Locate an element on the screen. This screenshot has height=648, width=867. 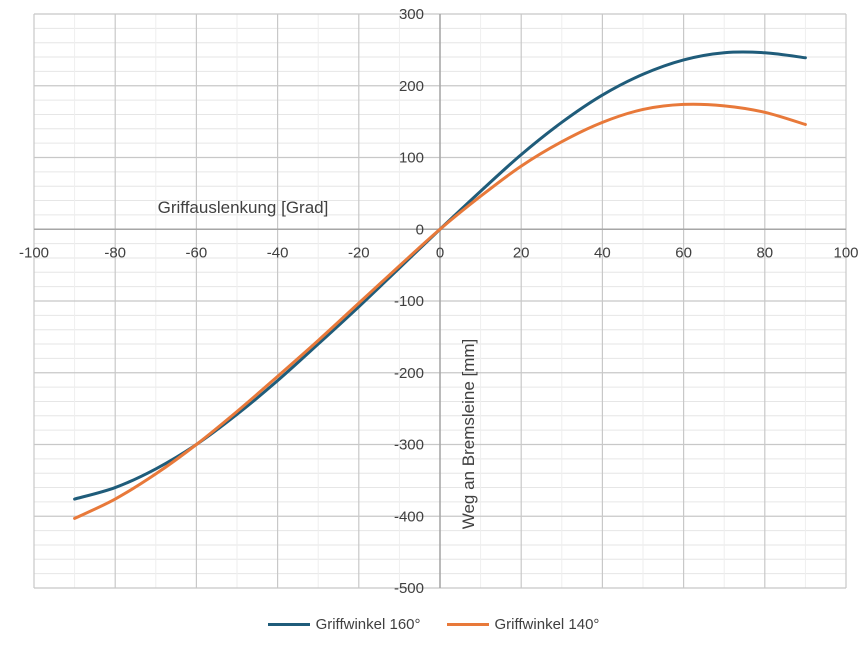
x-tick-label: -20 is located at coordinates (359, 252).